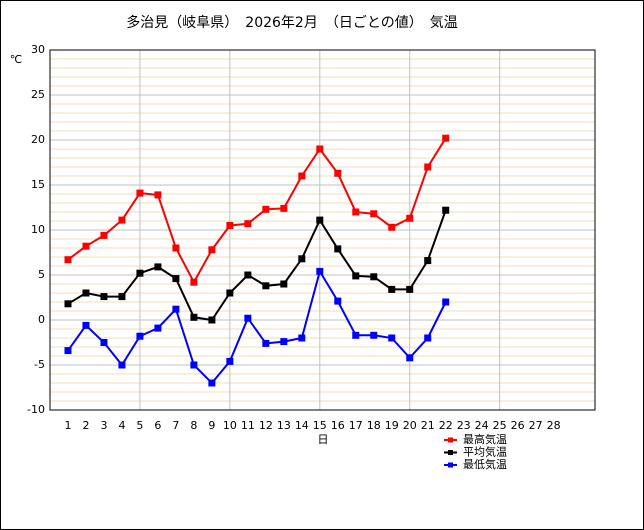 The width and height of the screenshot is (644, 530). Describe the element at coordinates (39, 364) in the screenshot. I see `y-tick-label: -5` at that location.